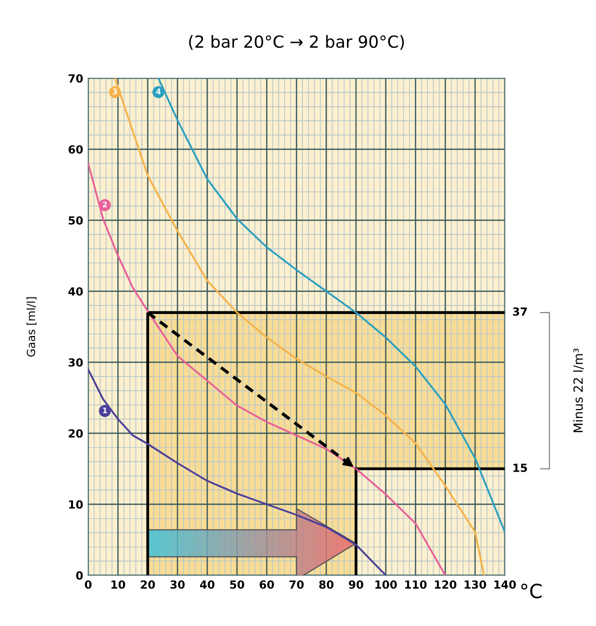 The image size is (596, 626). I want to click on y-tick-label: 50, so click(75, 220).